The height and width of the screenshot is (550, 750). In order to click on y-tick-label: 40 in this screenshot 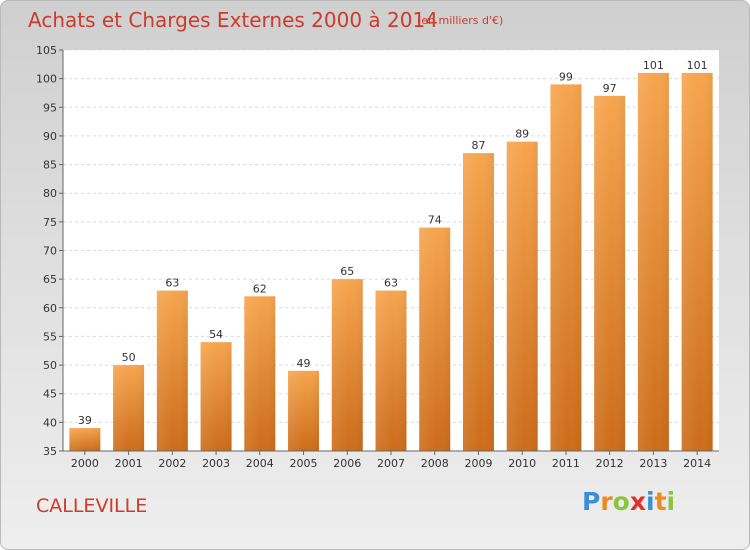, I will do `click(50, 422)`.